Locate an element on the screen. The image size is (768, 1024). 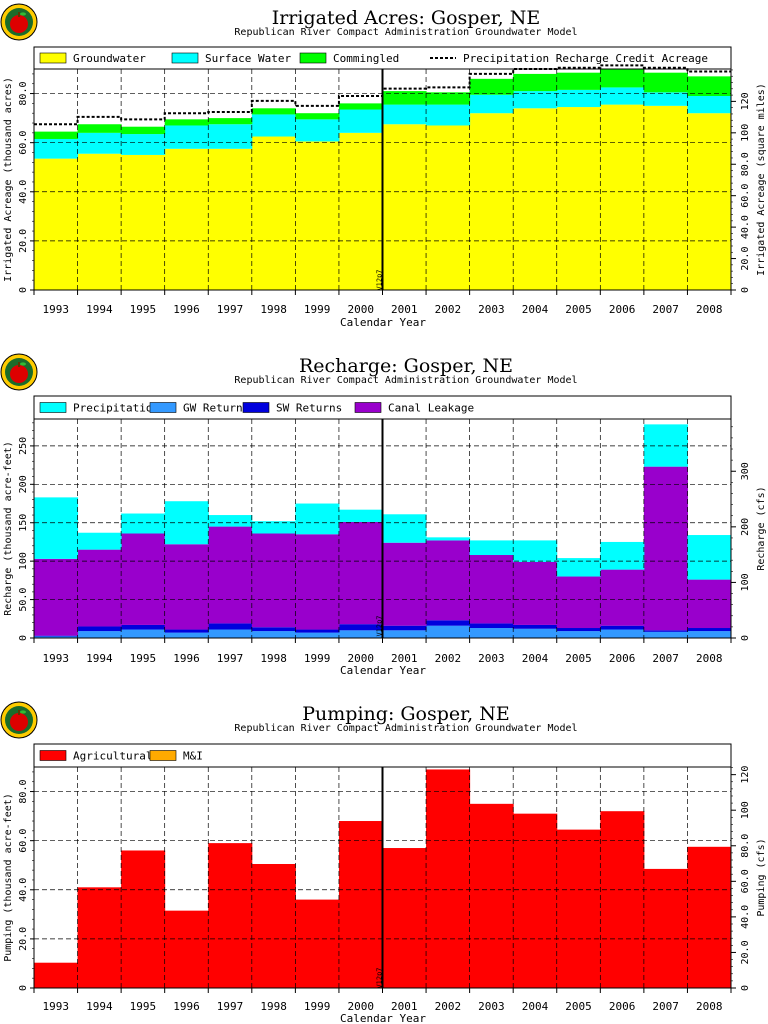
x-tick-label: 1995 is located at coordinates (143, 1006).